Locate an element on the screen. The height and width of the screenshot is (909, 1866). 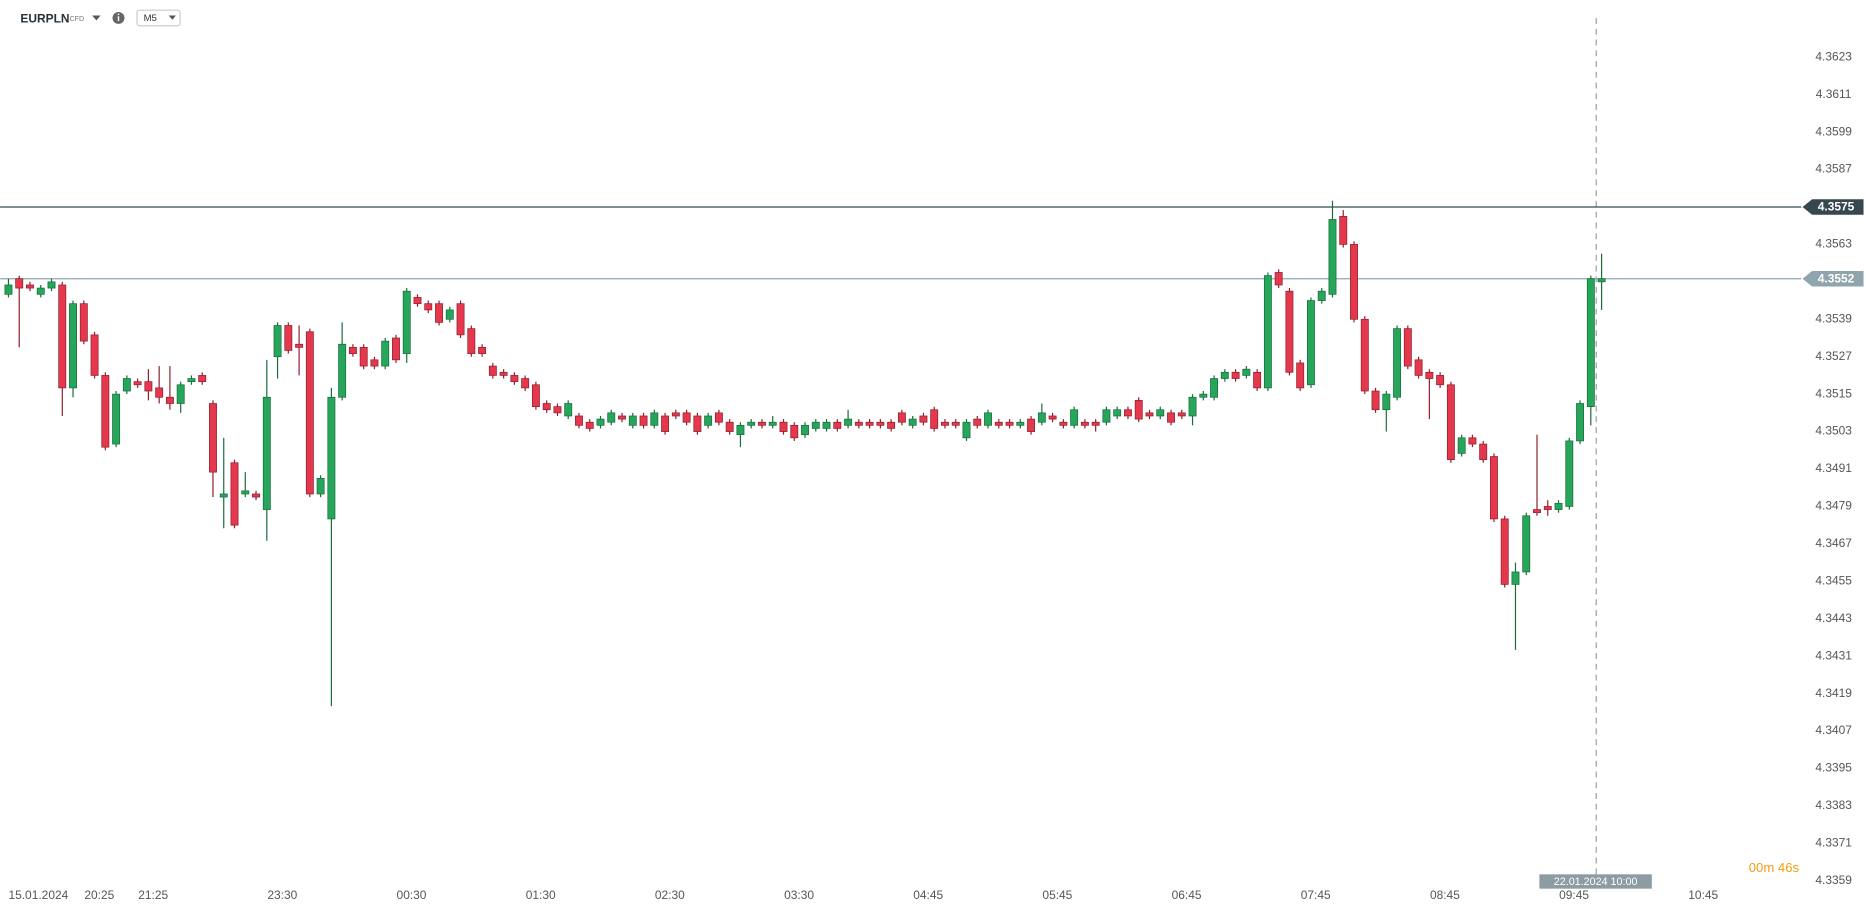
symbol-dropdown-caret is located at coordinates (96, 18).